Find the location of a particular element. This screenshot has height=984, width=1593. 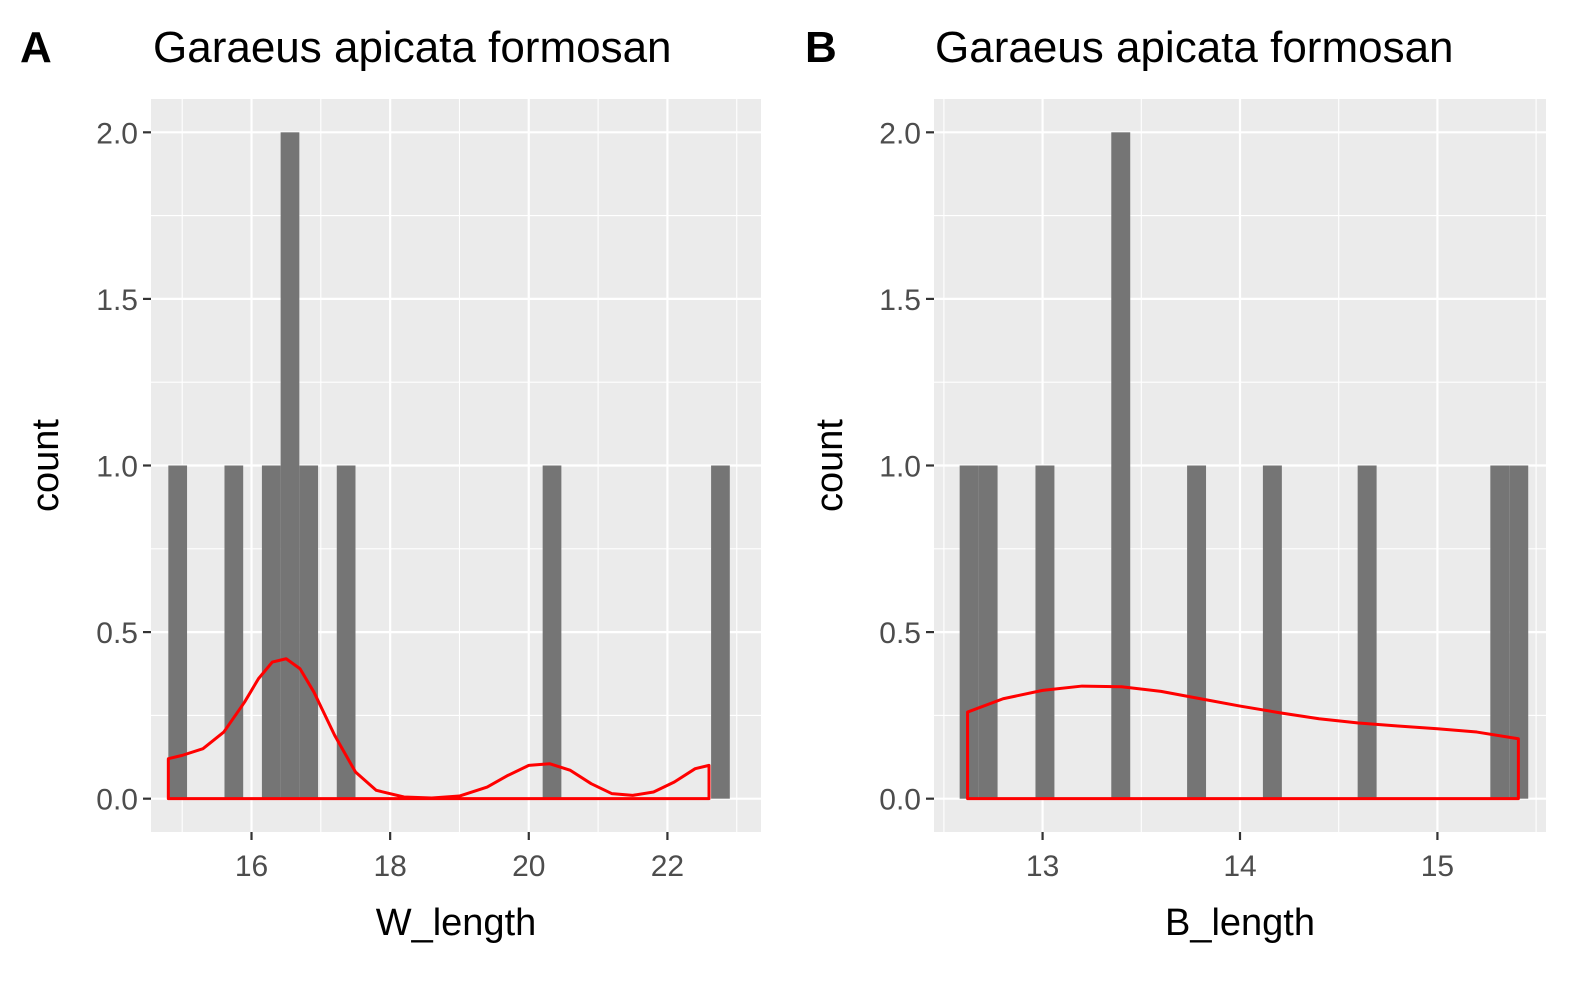

panel-a-x-axis-title: W_length is located at coordinates (456, 923).